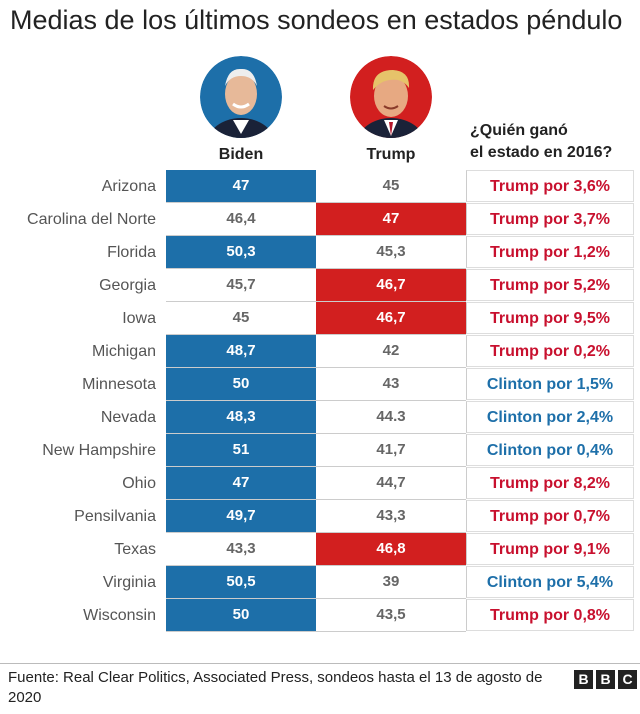  Describe the element at coordinates (127, 285) in the screenshot. I see `state-label: Georgia` at that location.